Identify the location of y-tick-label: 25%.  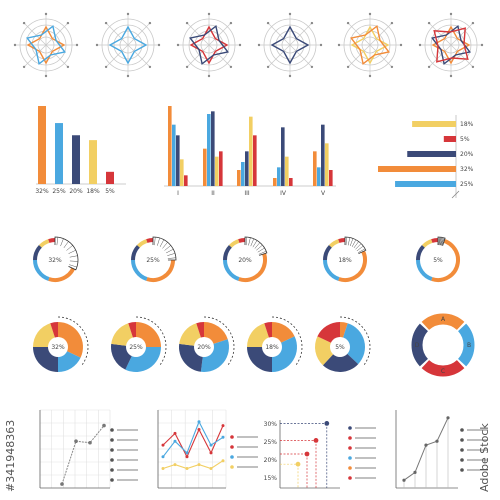
(271, 442).